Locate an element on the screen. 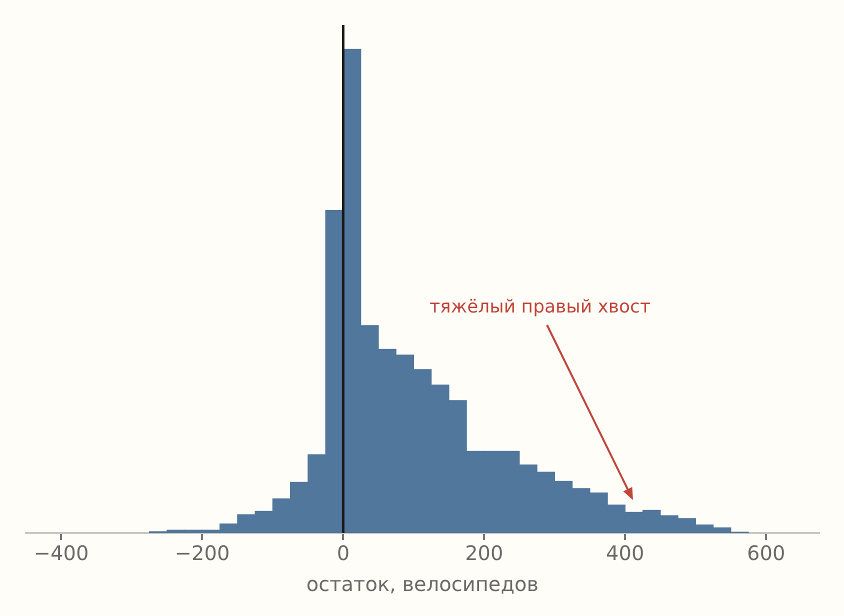 The image size is (844, 616). x-tick-label: 200 is located at coordinates (484, 553).